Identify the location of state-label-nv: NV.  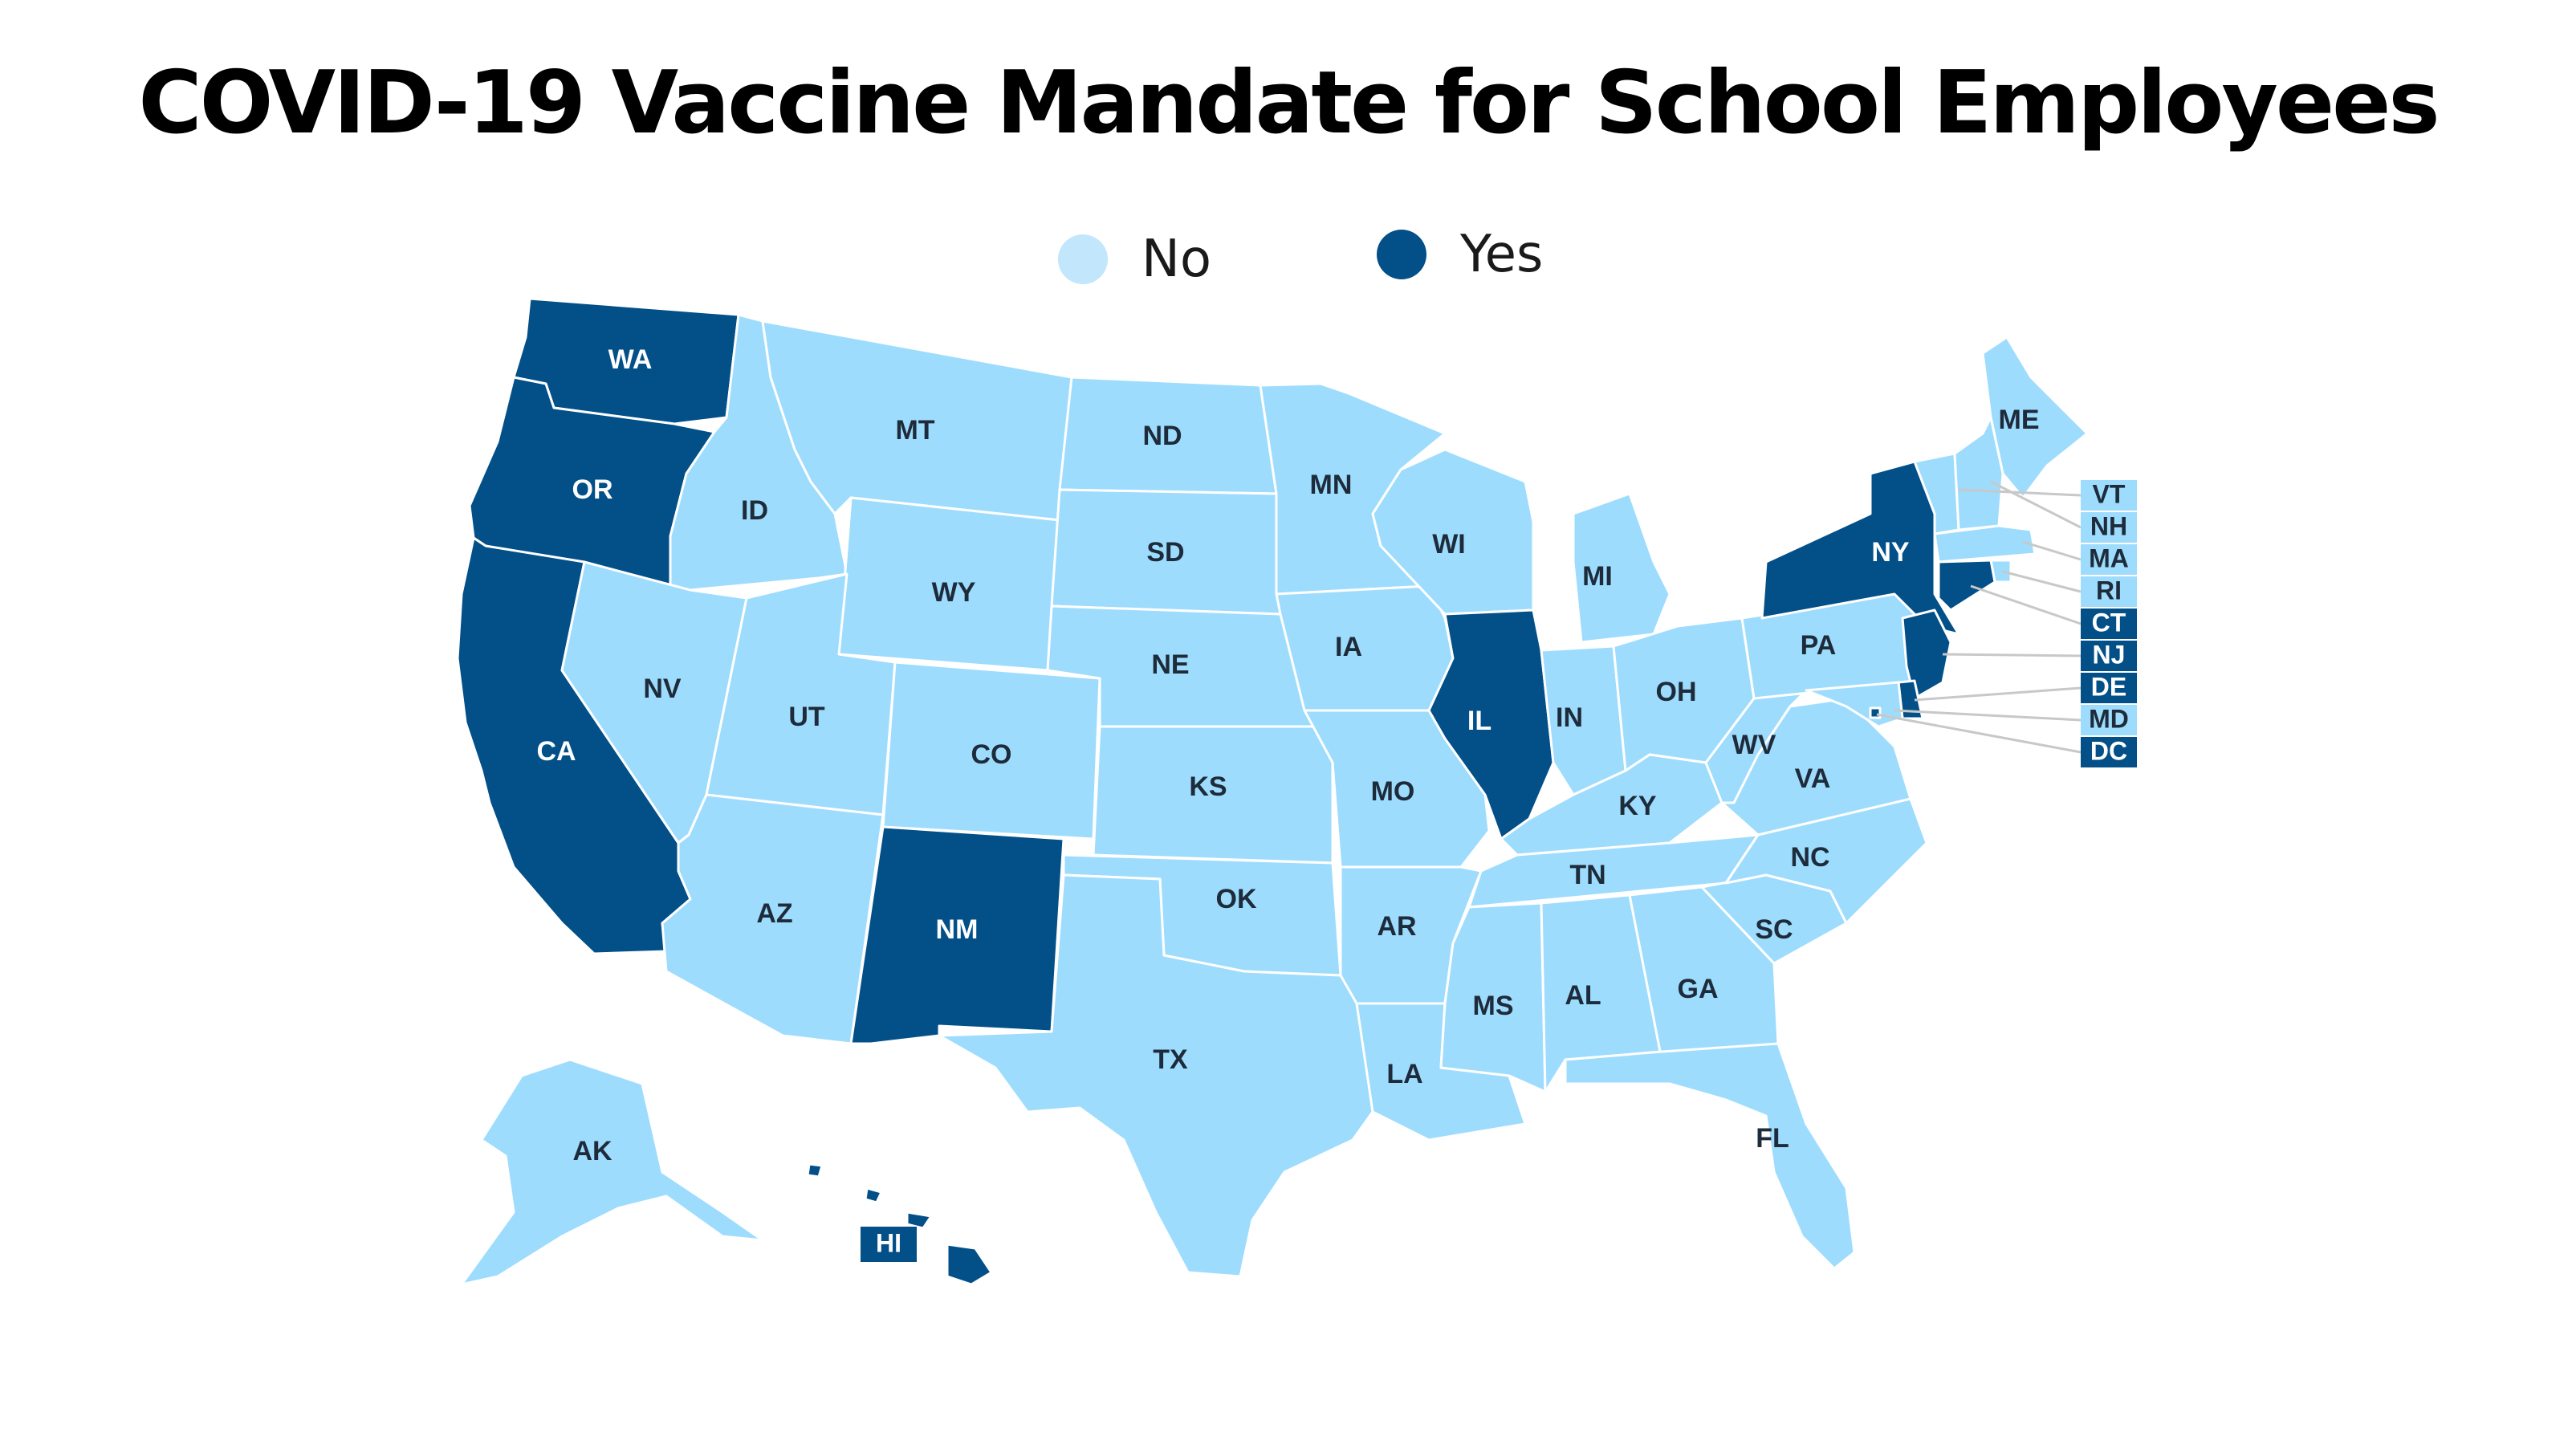
(662, 689).